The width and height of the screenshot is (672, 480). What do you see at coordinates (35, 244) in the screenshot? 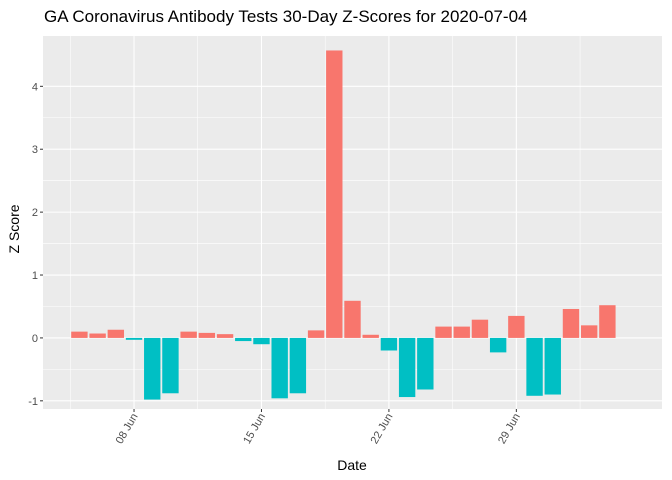
I see `y-axis: -1 0 1 2 3 4` at bounding box center [35, 244].